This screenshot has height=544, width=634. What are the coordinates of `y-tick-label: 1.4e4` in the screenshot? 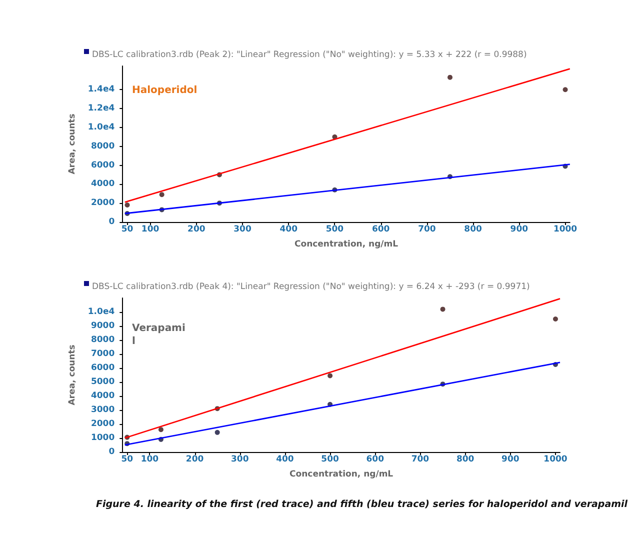 It's located at (101, 89).